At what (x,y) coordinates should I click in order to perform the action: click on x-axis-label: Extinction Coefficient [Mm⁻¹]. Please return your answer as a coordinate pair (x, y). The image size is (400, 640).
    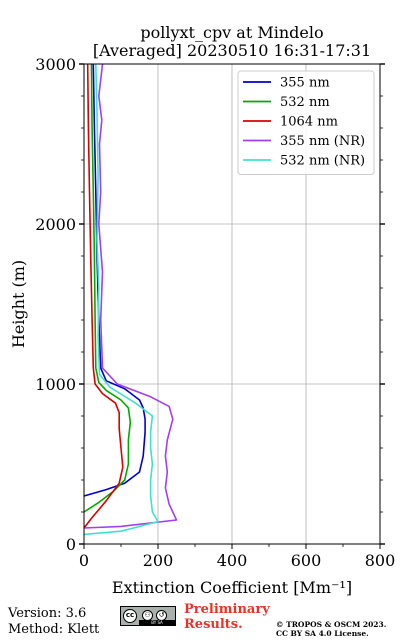
    Looking at the image, I should click on (232, 587).